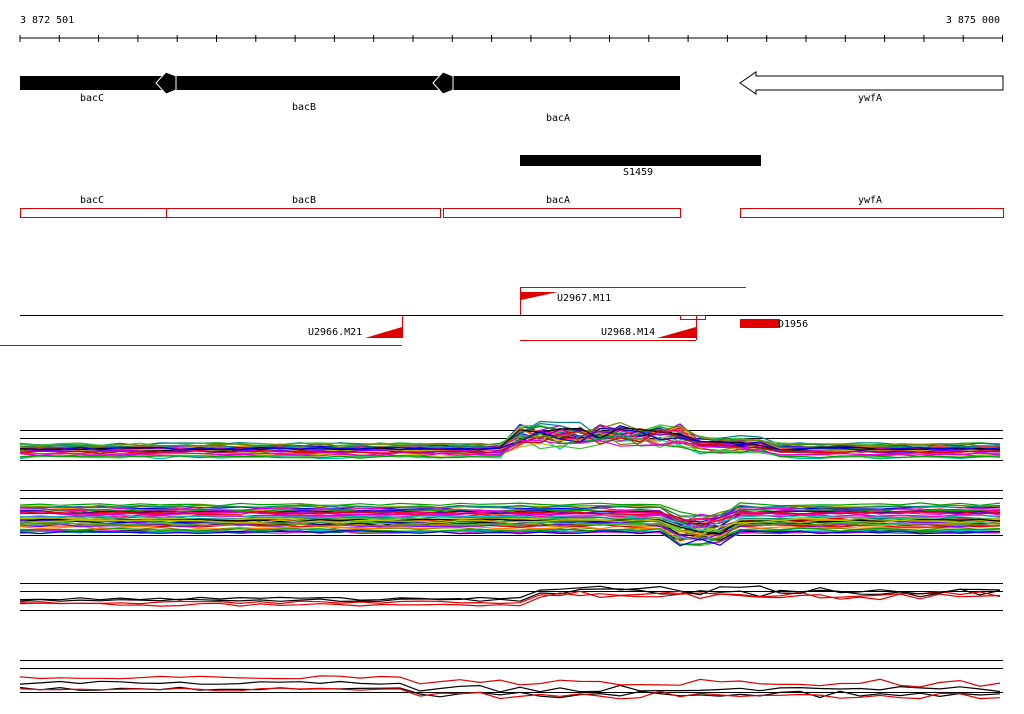 This screenshot has height=714, width=1024. Describe the element at coordinates (47, 20) in the screenshot. I see `axis-start: 3 872 501` at that location.